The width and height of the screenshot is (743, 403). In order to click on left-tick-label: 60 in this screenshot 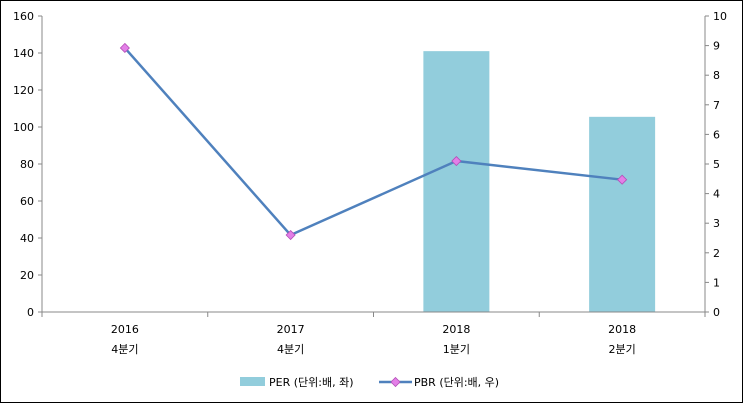, I will do `click(27, 201)`.